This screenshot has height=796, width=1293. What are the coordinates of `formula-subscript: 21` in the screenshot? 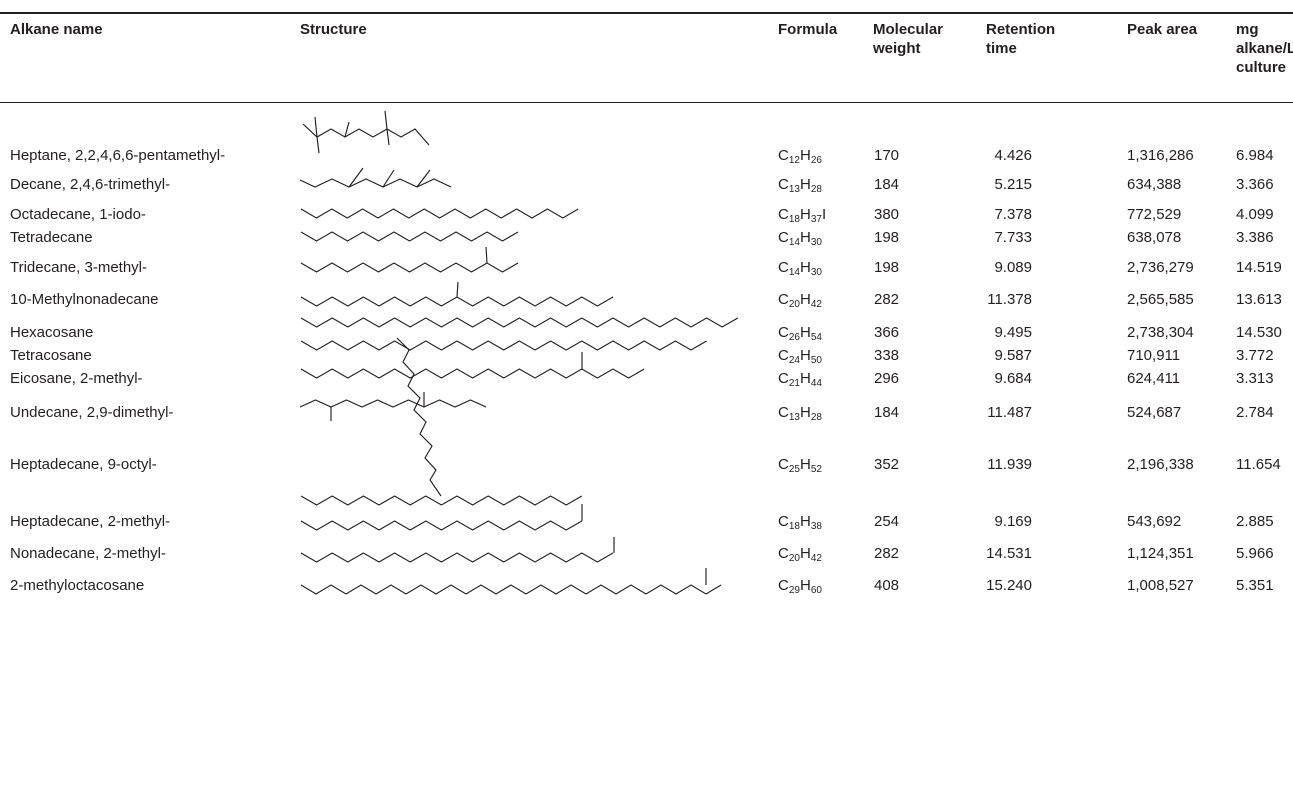 It's located at (794, 383).